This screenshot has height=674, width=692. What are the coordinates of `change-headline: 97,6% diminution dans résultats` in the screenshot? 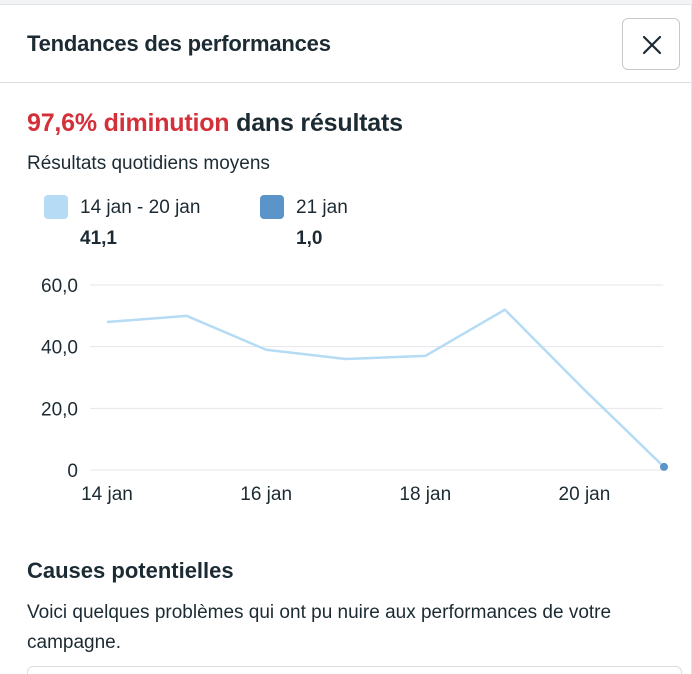 It's located at (215, 123).